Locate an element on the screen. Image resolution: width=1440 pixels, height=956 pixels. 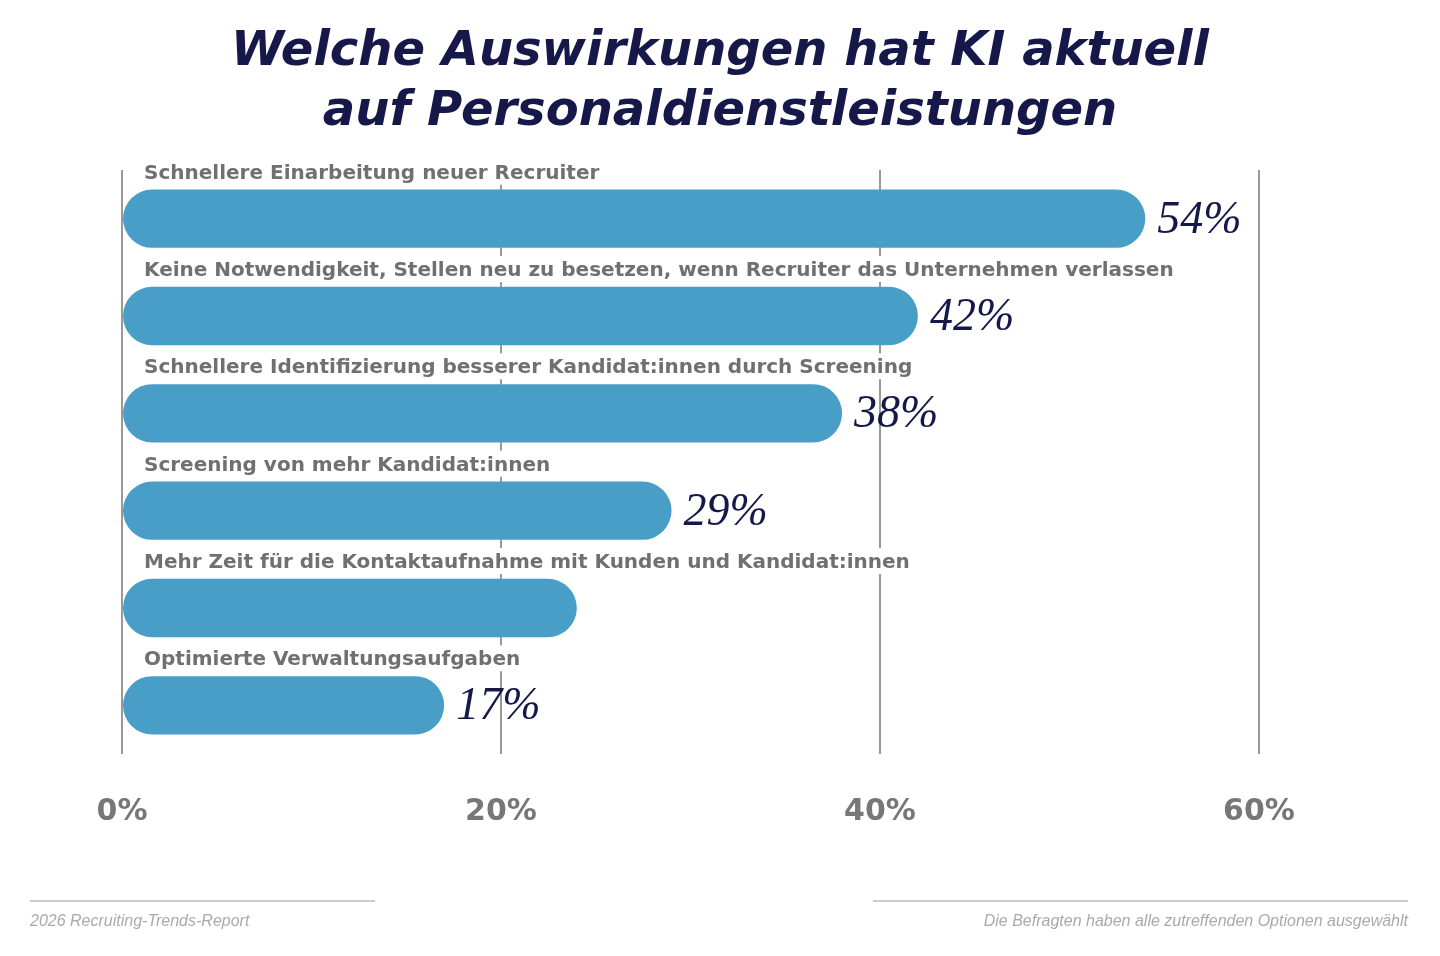
x-tick-label: 20% is located at coordinates (501, 809).